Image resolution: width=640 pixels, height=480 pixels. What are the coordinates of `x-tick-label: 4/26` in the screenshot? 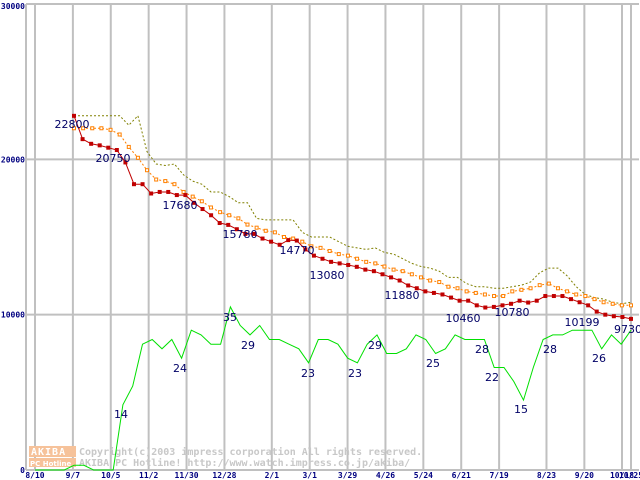 It's located at (385, 475).